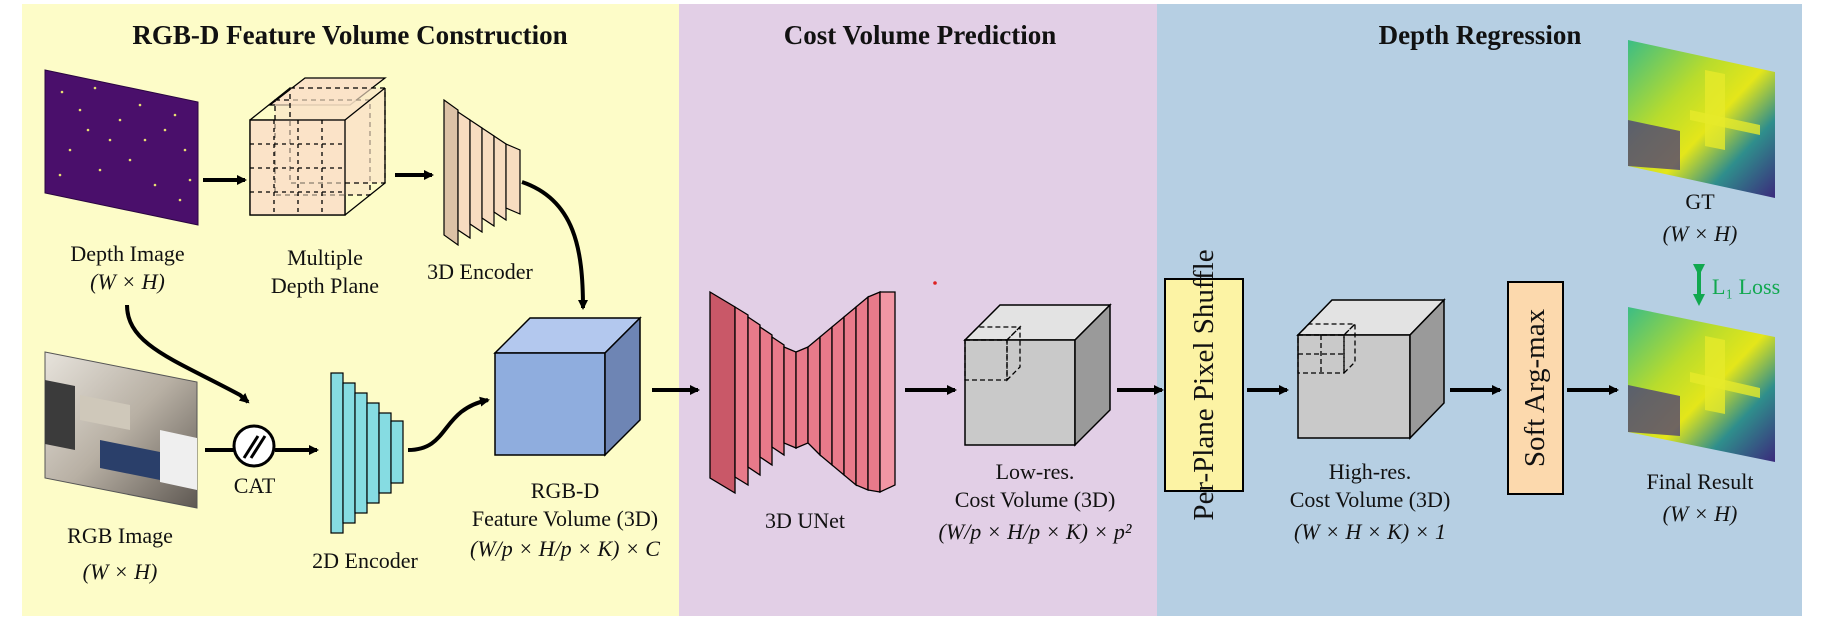  Describe the element at coordinates (1370, 499) in the screenshot. I see `highres-label-2: Cost Volume (3D)` at that location.